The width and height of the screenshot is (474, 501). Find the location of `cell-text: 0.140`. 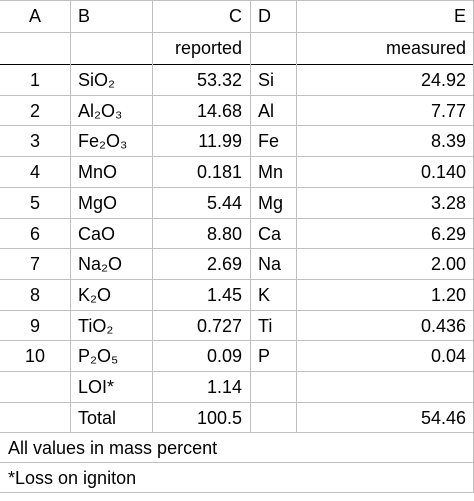

cell-text: 0.140 is located at coordinates (443, 172).